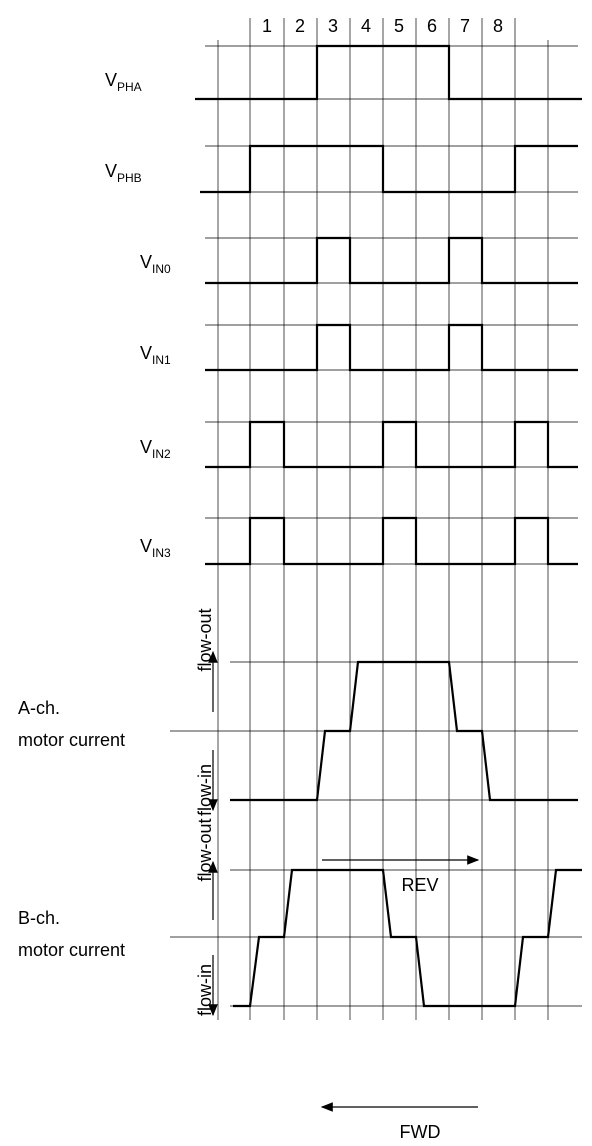  Describe the element at coordinates (138, 315) in the screenshot. I see `signal-labels: VPHA VPHB VIN0 VIN1 VIN2 VIN3` at that location.